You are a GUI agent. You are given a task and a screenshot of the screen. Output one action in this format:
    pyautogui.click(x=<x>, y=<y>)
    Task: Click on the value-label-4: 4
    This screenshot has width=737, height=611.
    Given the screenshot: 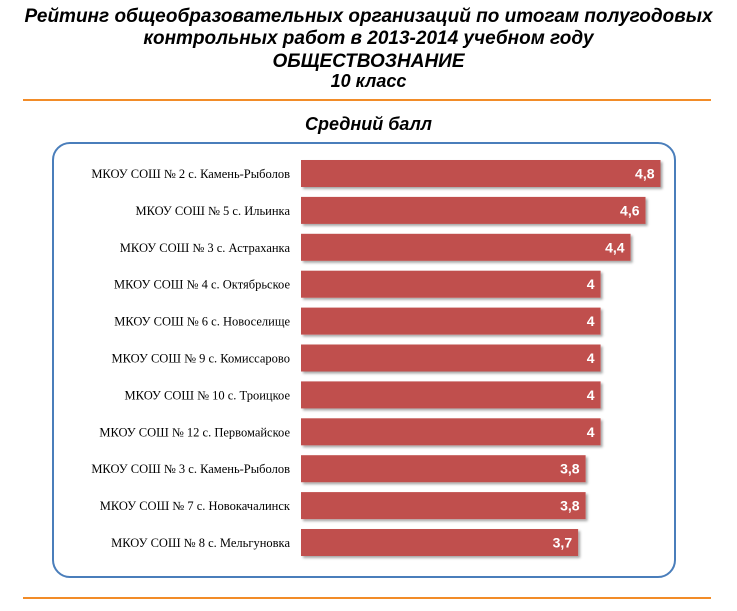 What is the action you would take?
    pyautogui.click(x=591, y=284)
    